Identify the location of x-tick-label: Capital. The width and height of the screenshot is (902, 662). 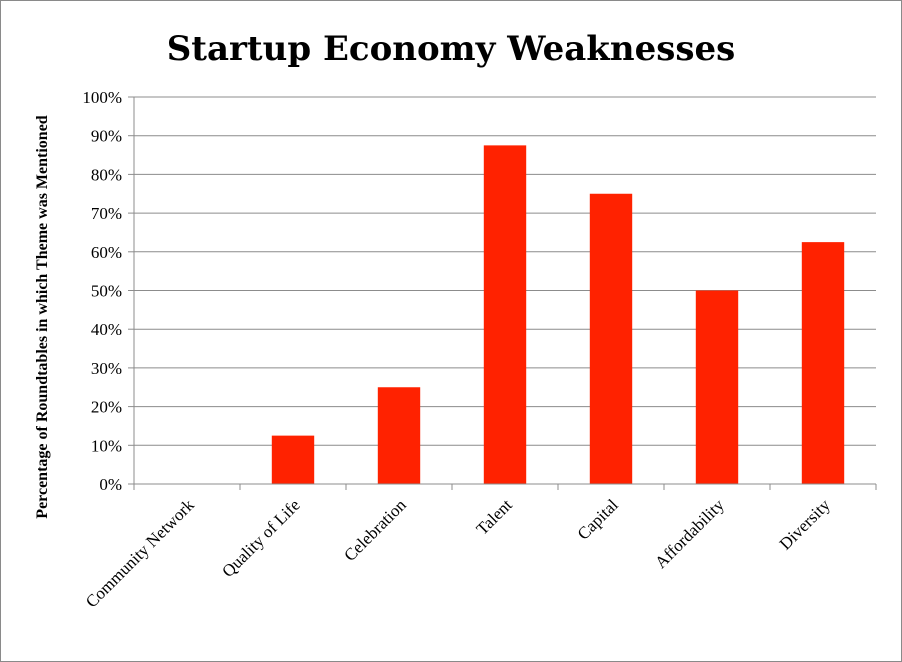
(598, 519).